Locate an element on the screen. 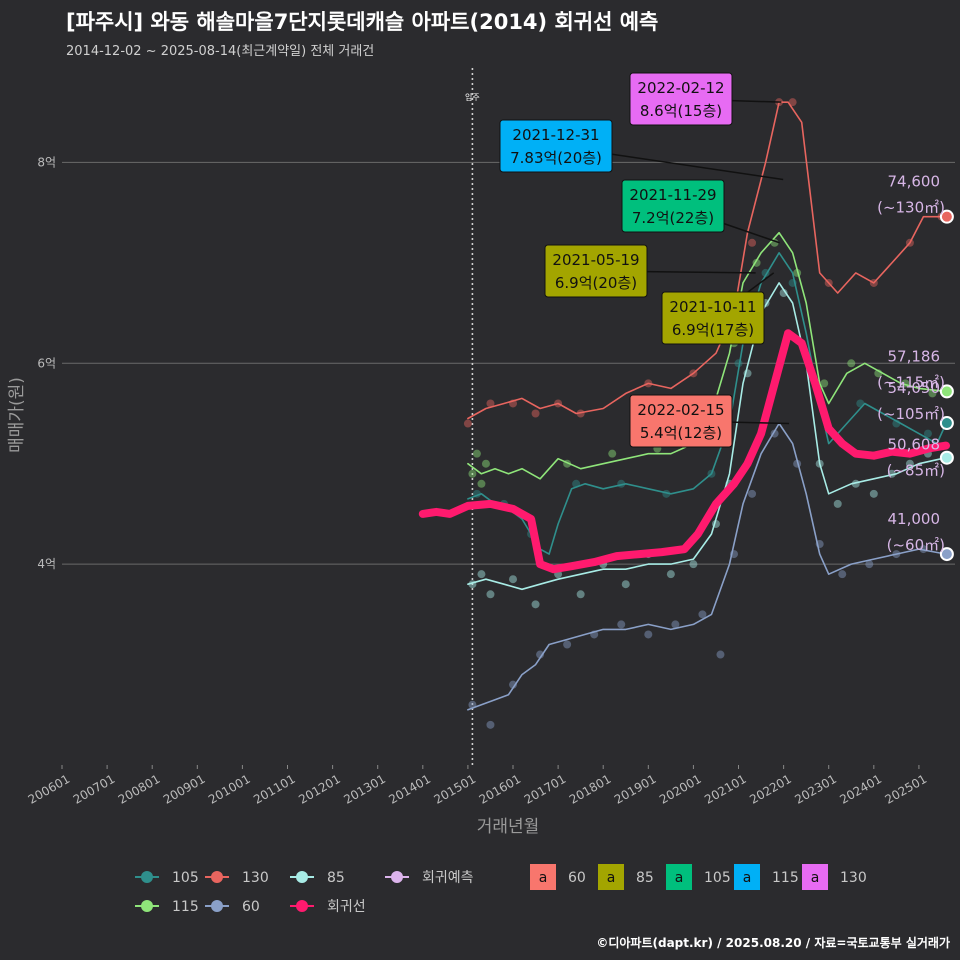 This screenshot has height=960, width=960. legend-box-label: 105 is located at coordinates (717, 878).